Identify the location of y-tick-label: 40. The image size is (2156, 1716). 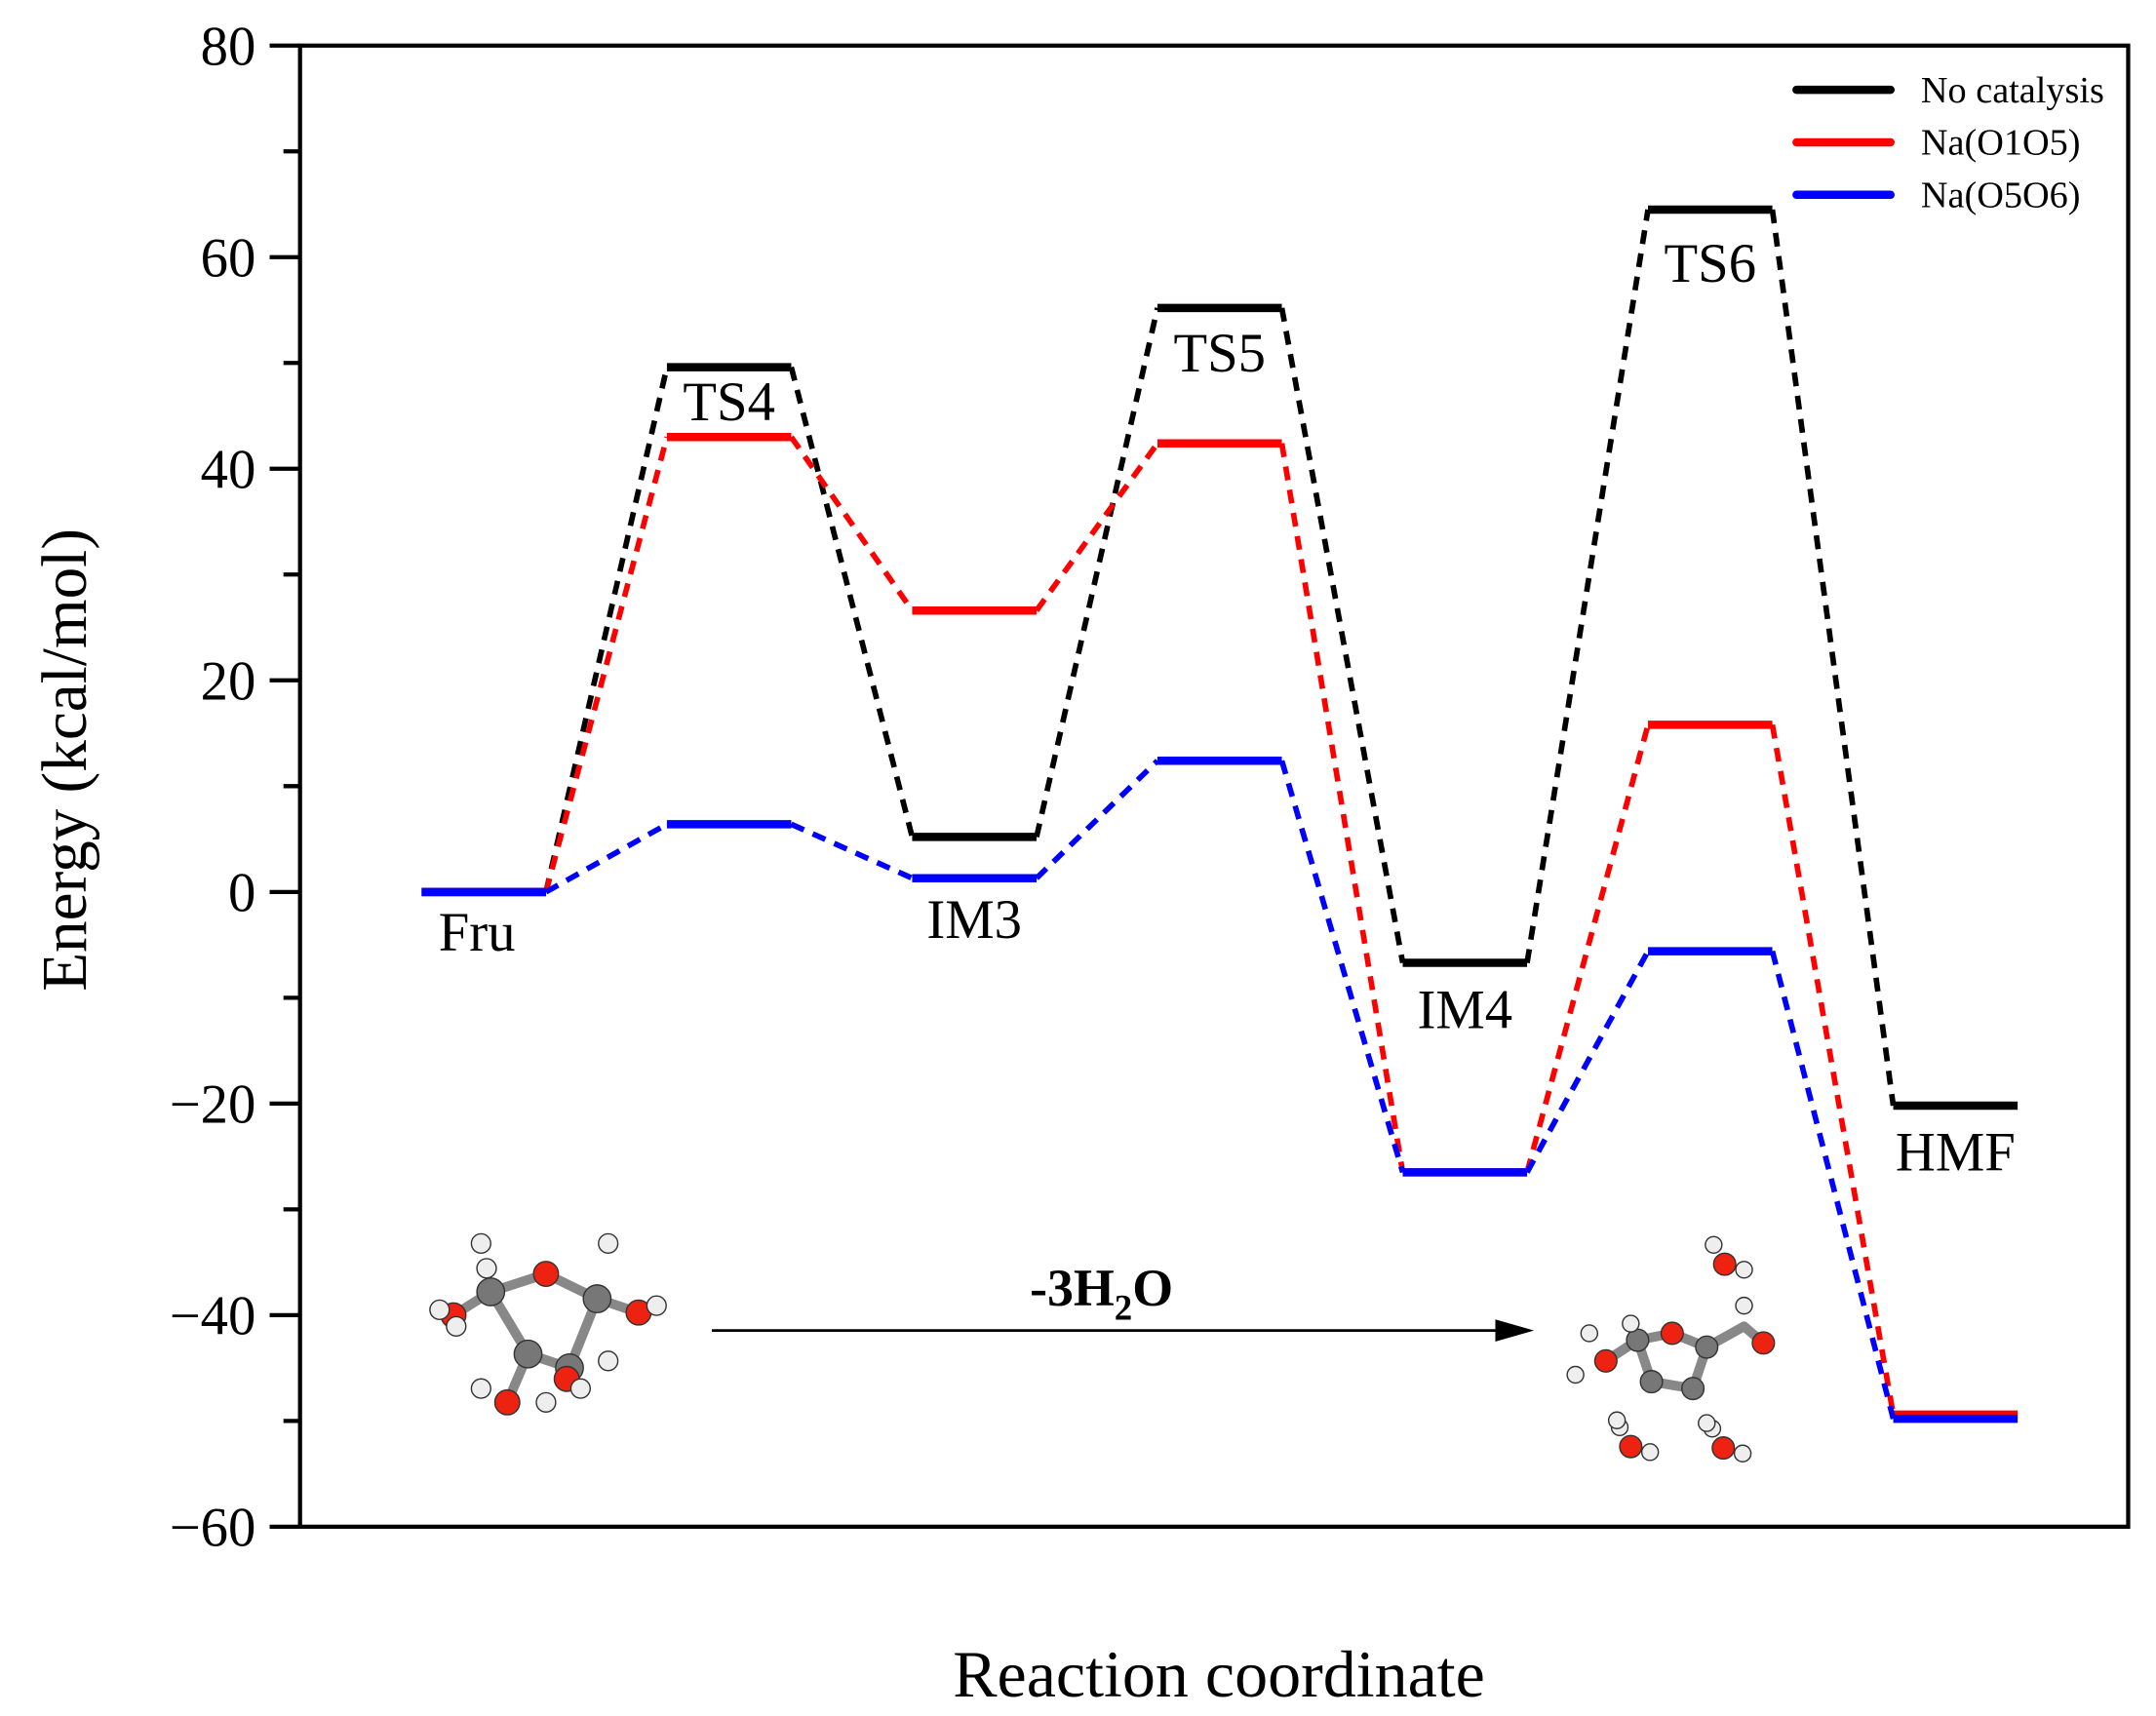
(228, 470).